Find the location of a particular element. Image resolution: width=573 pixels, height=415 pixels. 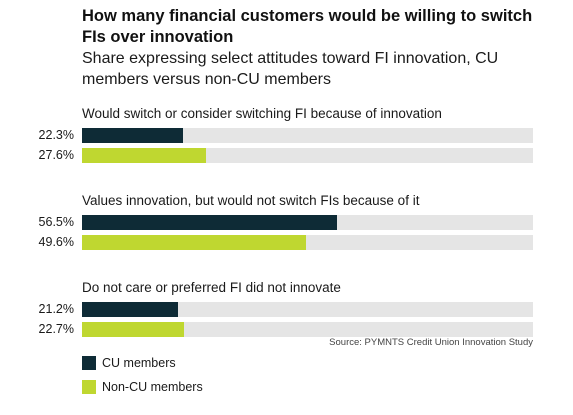

data-label: 27.6% is located at coordinates (56, 155).